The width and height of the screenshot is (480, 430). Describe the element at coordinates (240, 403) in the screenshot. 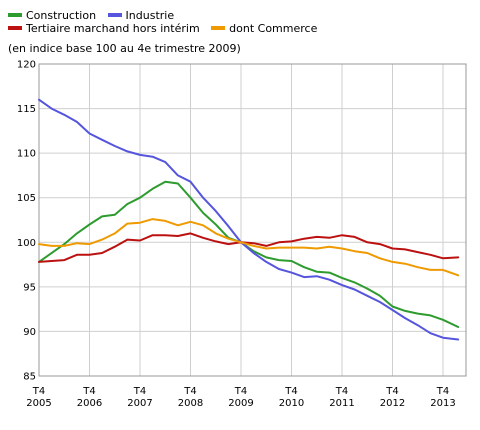

I see `x-tick-label-bottom-4: 2009` at that location.